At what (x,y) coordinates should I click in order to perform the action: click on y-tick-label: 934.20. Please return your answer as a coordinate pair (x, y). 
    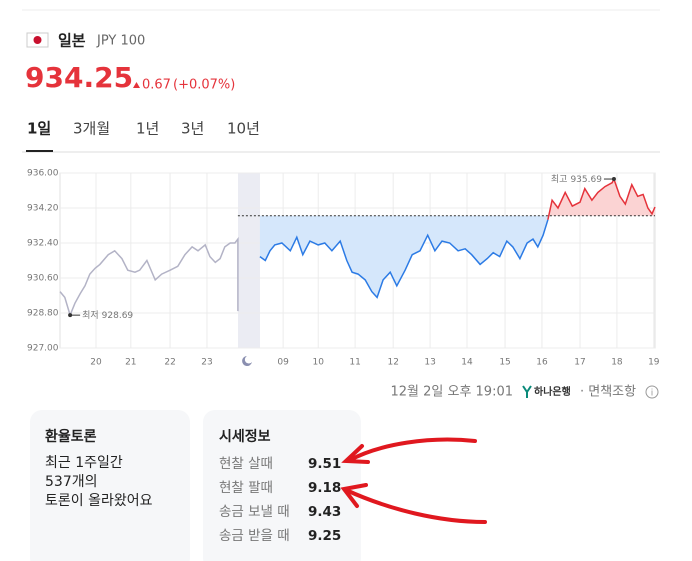
    Looking at the image, I should click on (43, 209).